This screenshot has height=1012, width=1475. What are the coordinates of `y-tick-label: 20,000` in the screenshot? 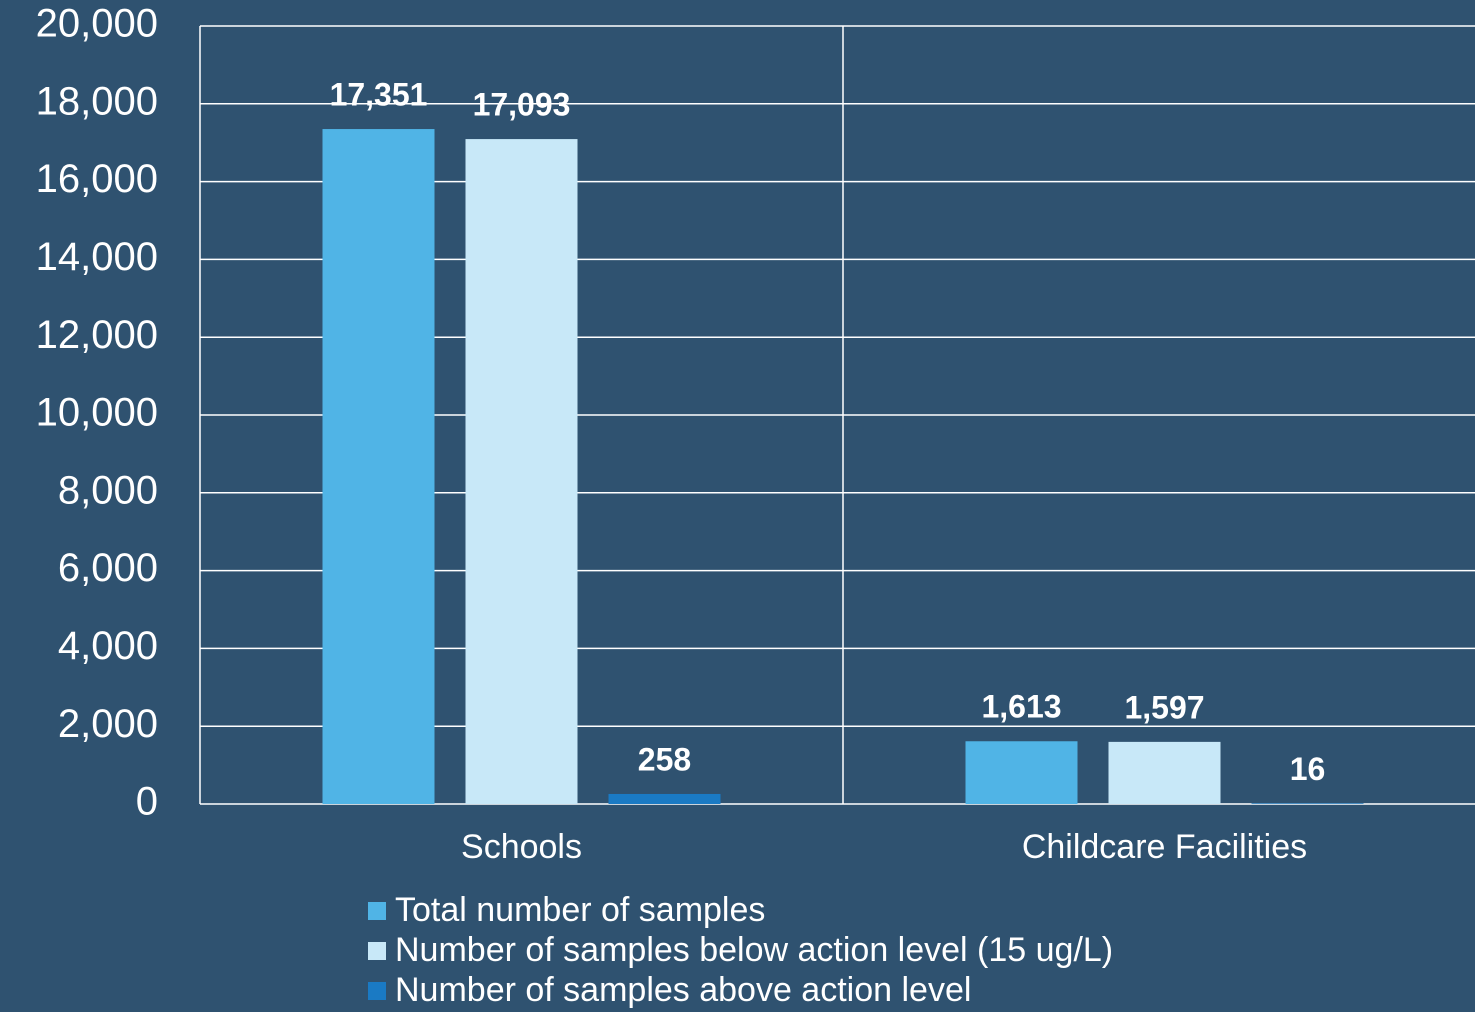 It's located at (97, 24).